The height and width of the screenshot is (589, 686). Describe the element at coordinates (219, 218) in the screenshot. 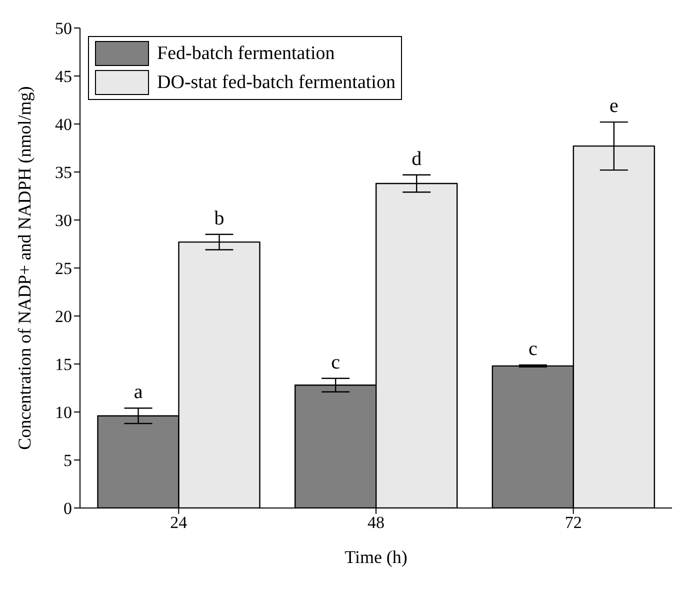

I see `data-label: b` at that location.